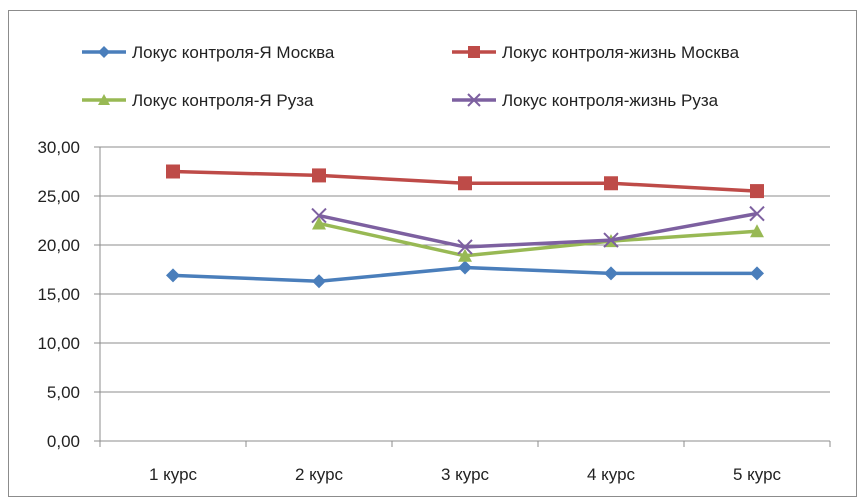 The height and width of the screenshot is (501, 865). Describe the element at coordinates (610, 100) in the screenshot. I see `legend-label-4: Локус контроля-жизнь Руза` at that location.